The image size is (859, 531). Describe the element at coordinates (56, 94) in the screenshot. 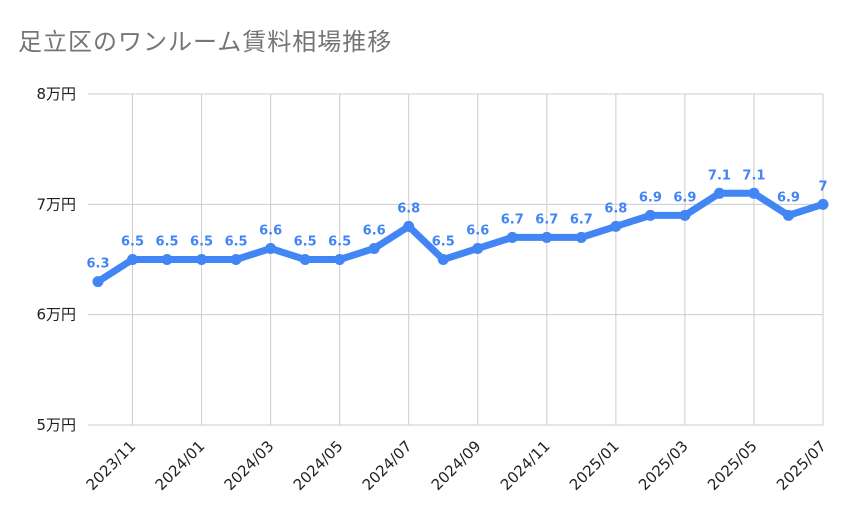

I see `y-tick-label: 8万円` at that location.